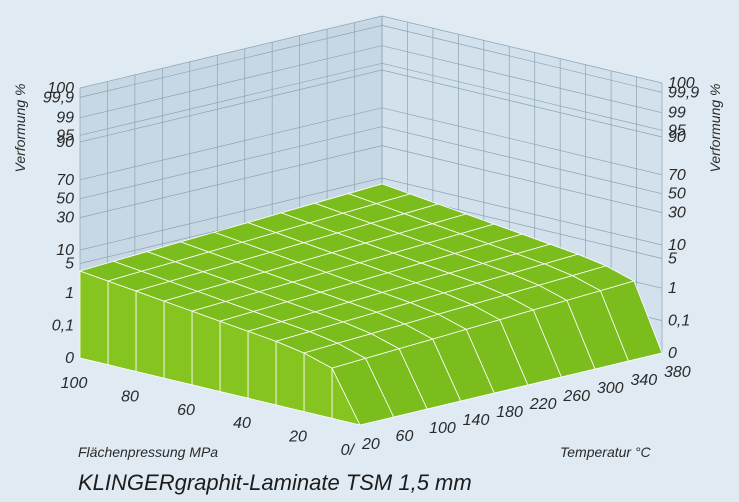 The height and width of the screenshot is (502, 739). Describe the element at coordinates (65, 199) in the screenshot. I see `z-tick-label-left: 50` at that location.